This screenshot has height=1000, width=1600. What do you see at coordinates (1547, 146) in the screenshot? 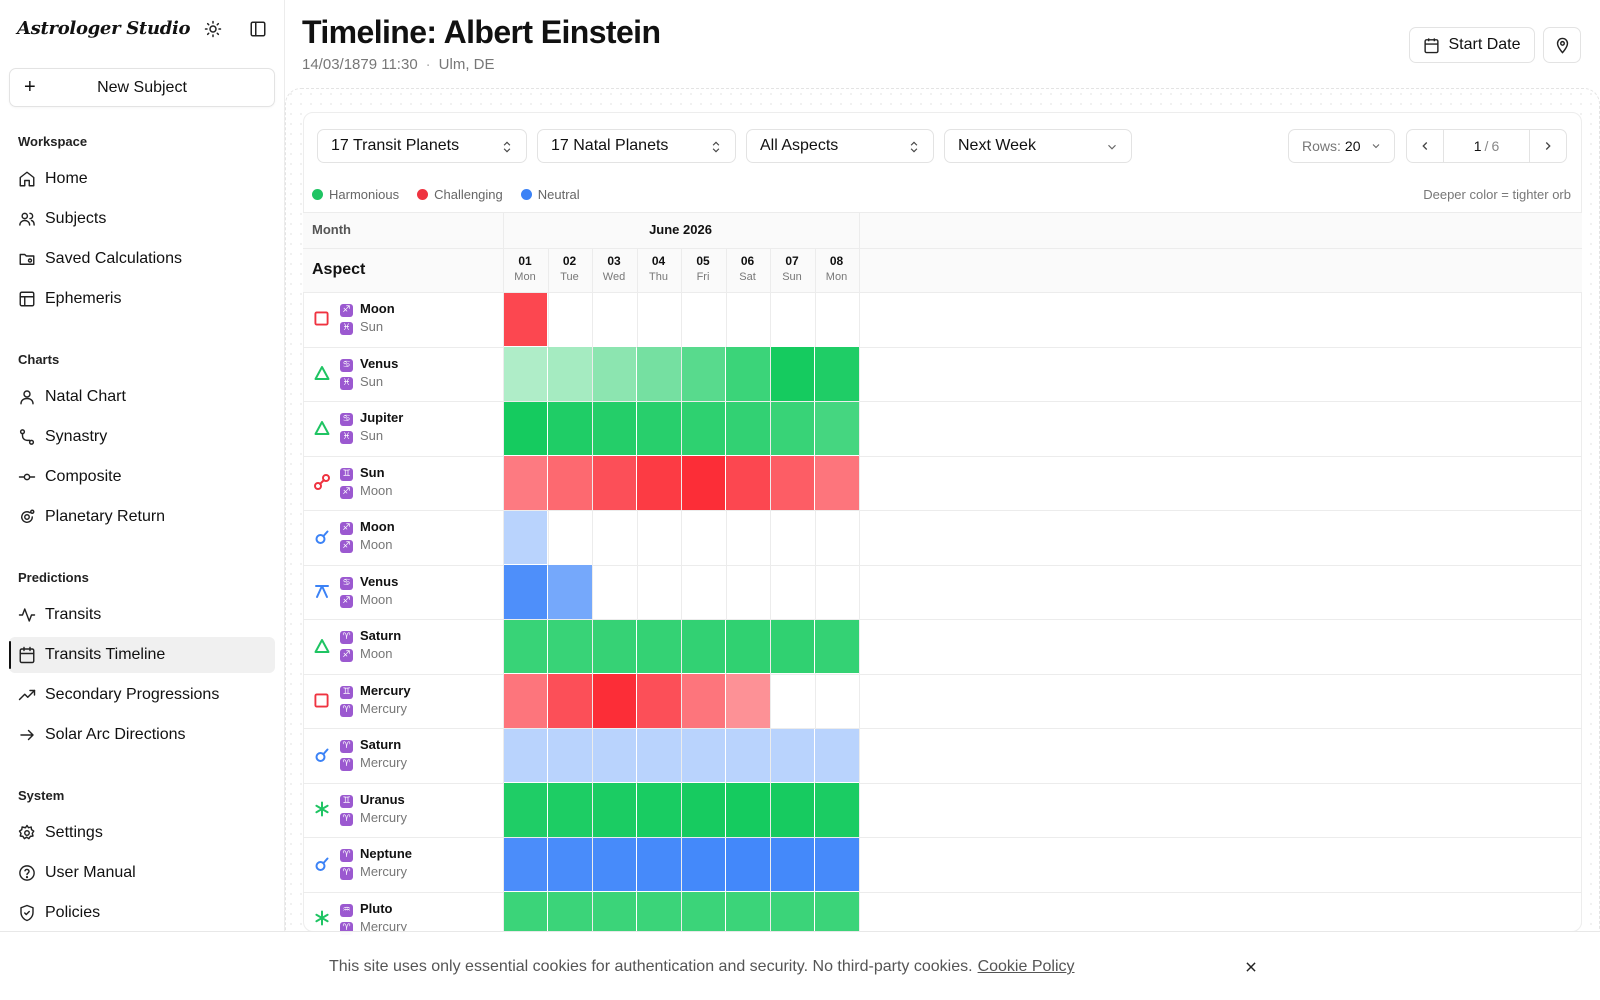
I see `next-page-button` at bounding box center [1547, 146].